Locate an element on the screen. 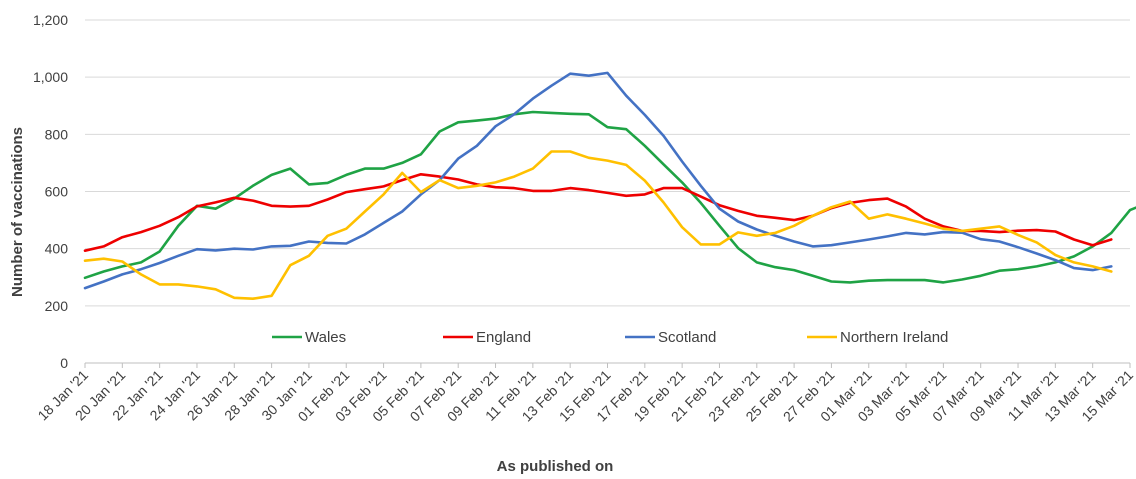 The image size is (1136, 479). y-tick-label: 0 is located at coordinates (64, 363).